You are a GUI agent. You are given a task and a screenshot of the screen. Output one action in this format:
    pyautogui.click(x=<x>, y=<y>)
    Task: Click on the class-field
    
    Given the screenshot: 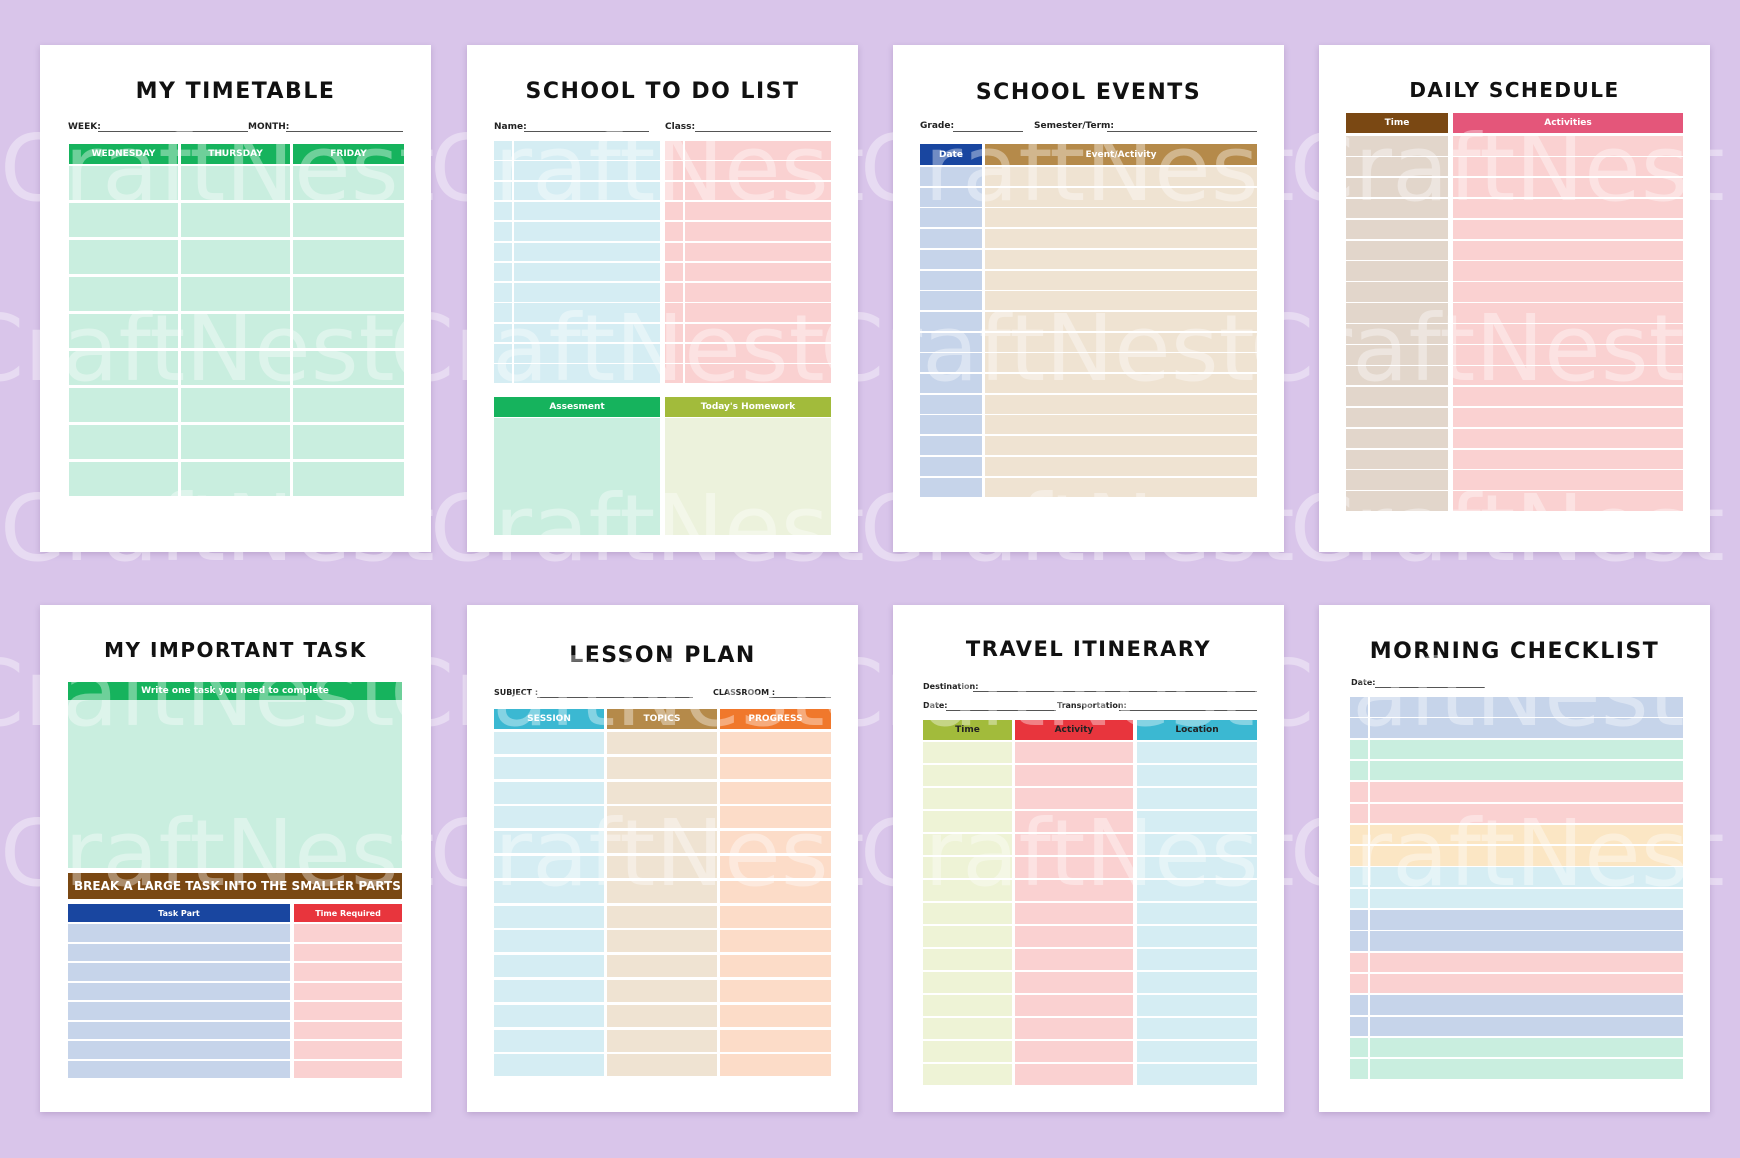 What is the action you would take?
    pyautogui.click(x=763, y=131)
    